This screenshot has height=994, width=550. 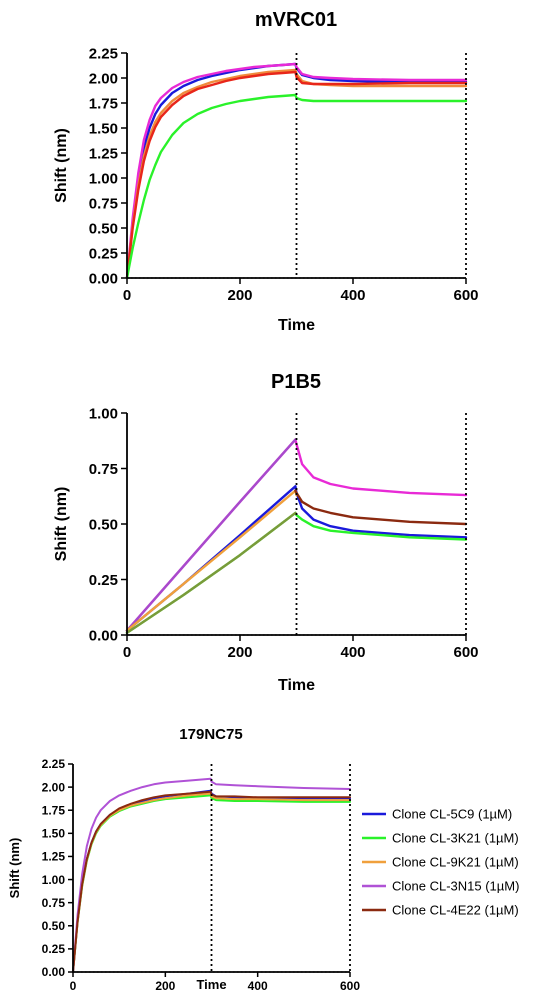 I want to click on legend-label-3: Clone CL-3N15 (1µM), so click(x=455, y=886).